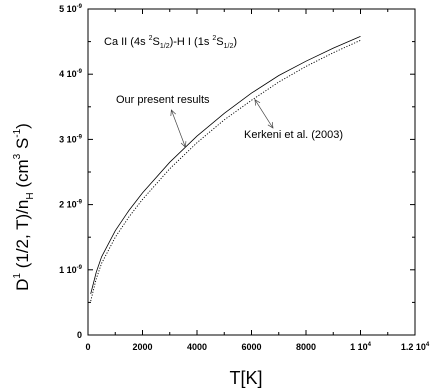  Describe the element at coordinates (251, 347) in the screenshot. I see `x-tick-label: 6000` at that location.